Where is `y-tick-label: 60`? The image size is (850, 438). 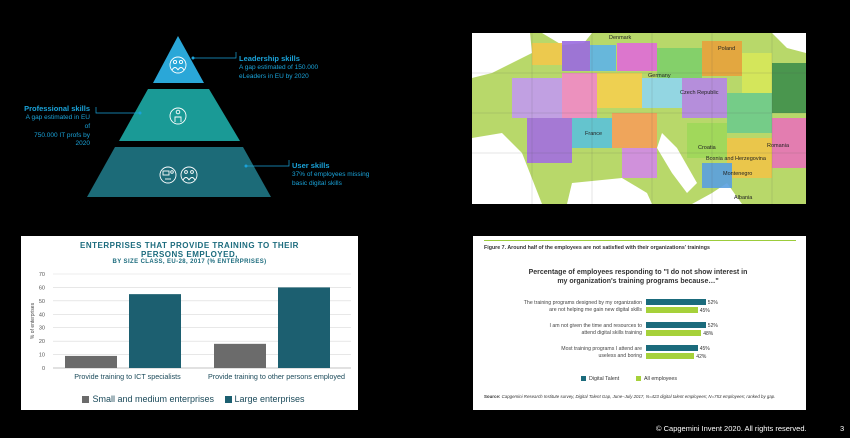
y-tick-label: 60 is located at coordinates (42, 288).